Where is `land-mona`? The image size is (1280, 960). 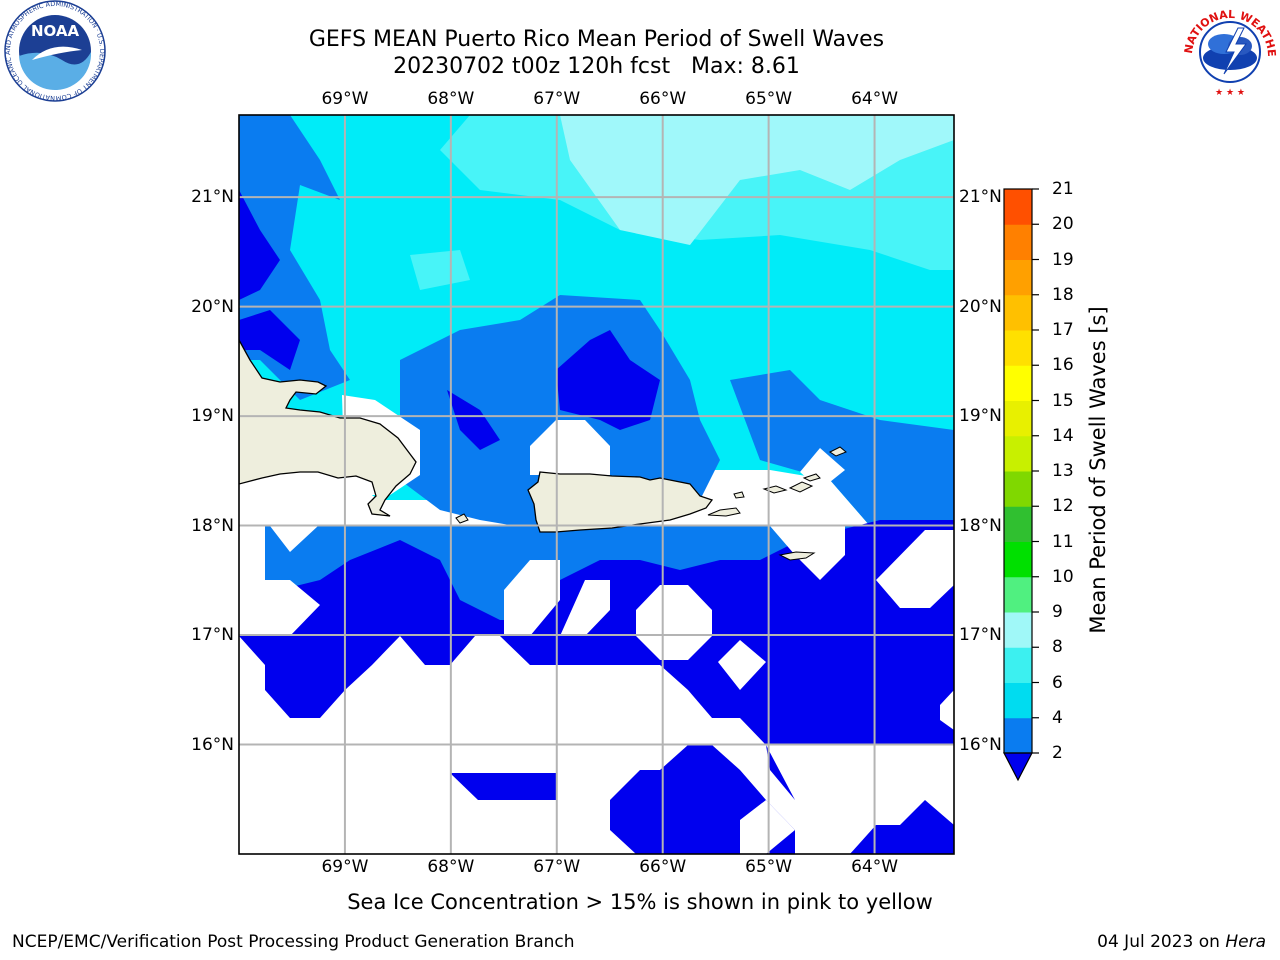
land-mona is located at coordinates (462, 518).